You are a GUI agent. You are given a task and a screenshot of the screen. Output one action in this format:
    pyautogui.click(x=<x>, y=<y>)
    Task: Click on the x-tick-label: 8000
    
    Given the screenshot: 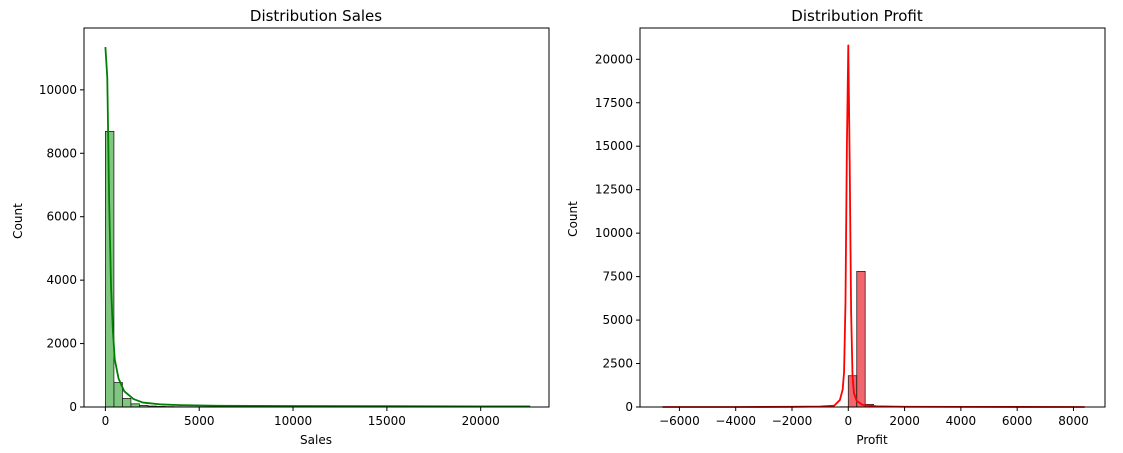 What is the action you would take?
    pyautogui.click(x=1073, y=421)
    